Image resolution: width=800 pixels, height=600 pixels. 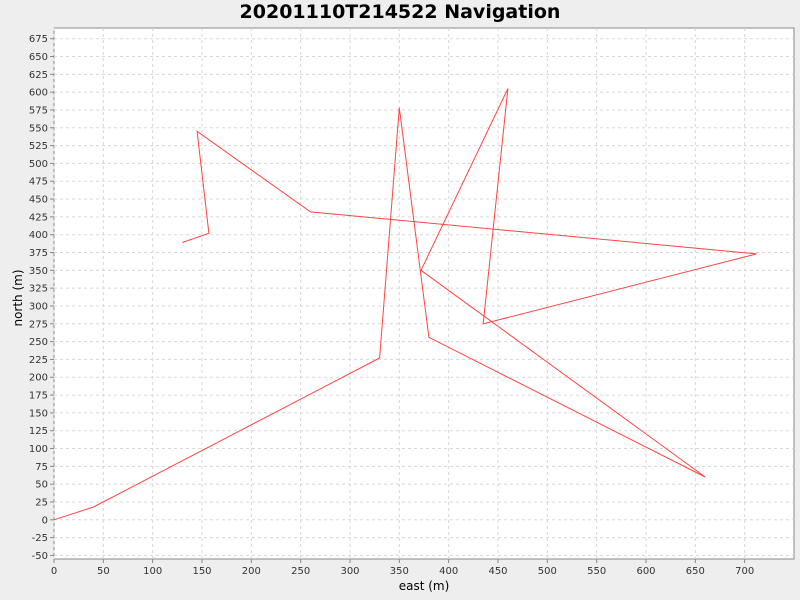 What do you see at coordinates (38, 396) in the screenshot?
I see `y-tick-label: 175` at bounding box center [38, 396].